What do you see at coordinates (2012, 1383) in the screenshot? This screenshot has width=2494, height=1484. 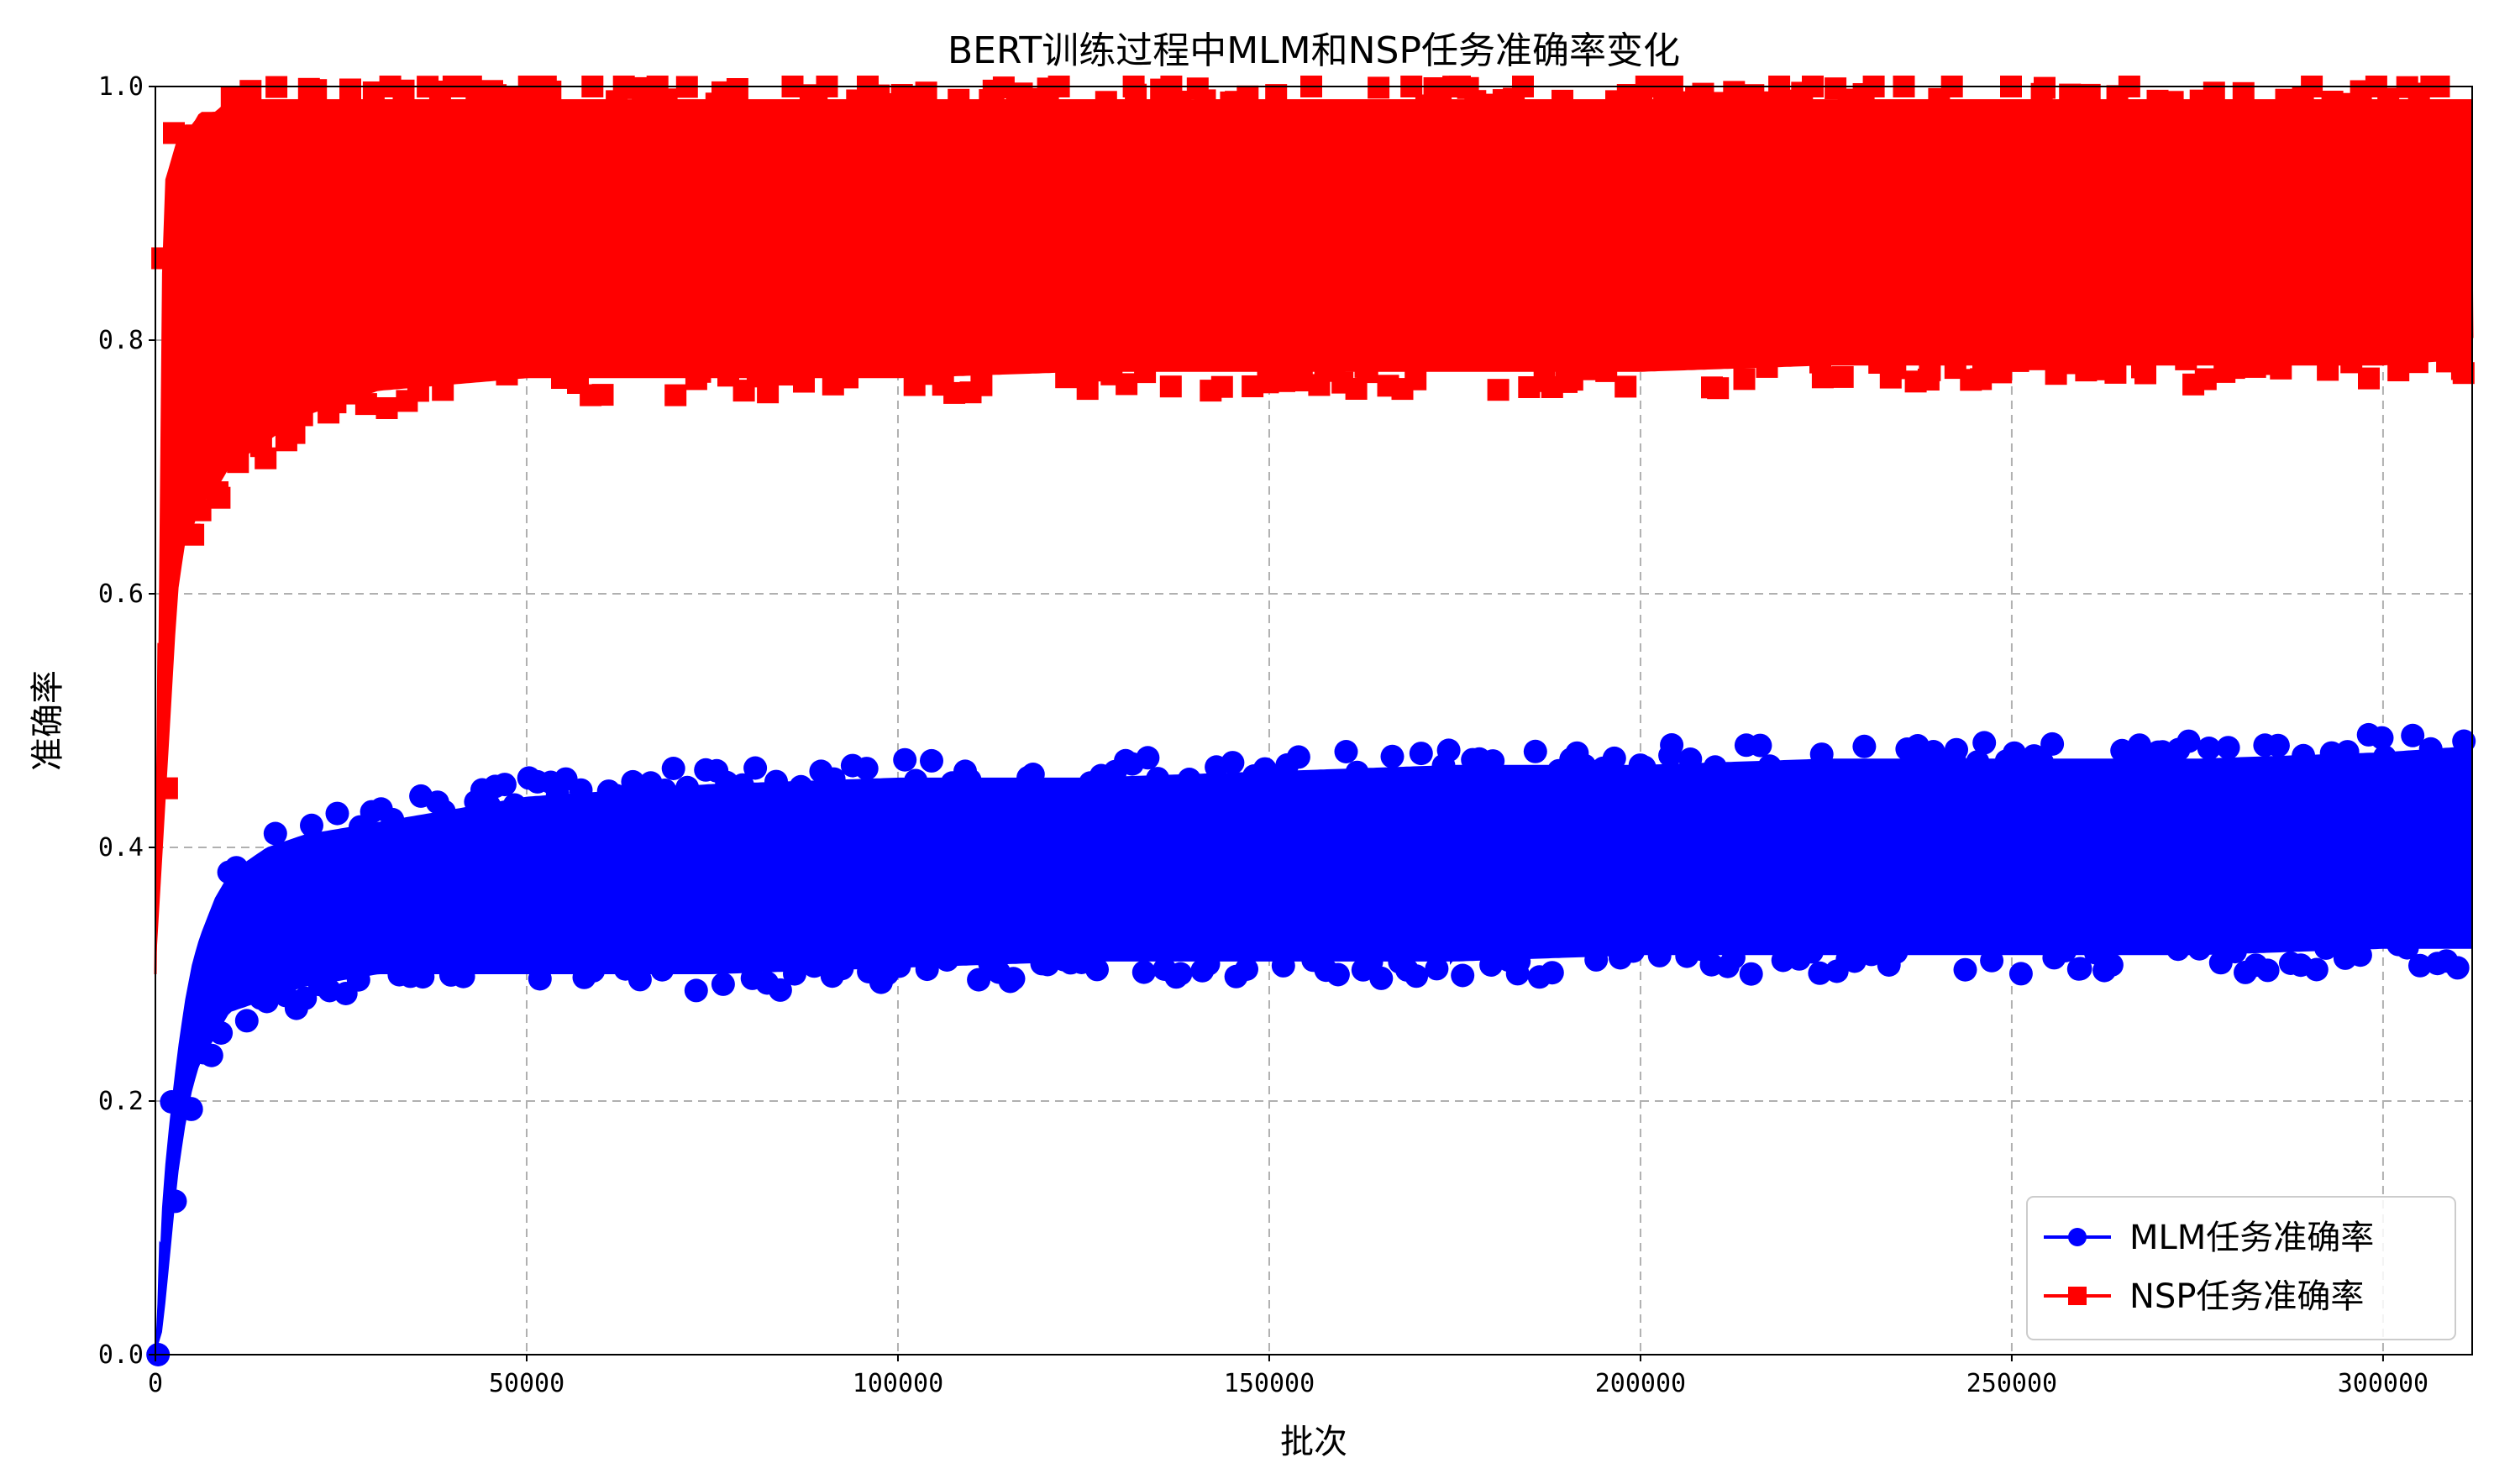 I see `x-tick-label: 250000` at bounding box center [2012, 1383].